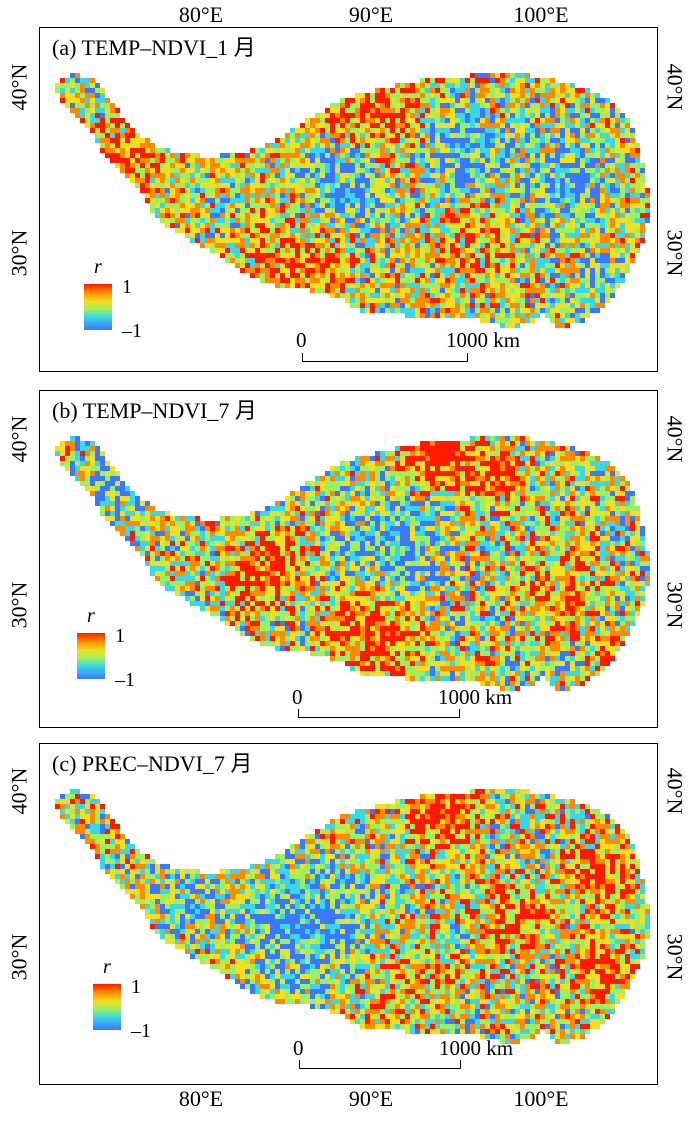 The width and height of the screenshot is (700, 1124). I want to click on top-longitude-90: 90°E, so click(371, 14).